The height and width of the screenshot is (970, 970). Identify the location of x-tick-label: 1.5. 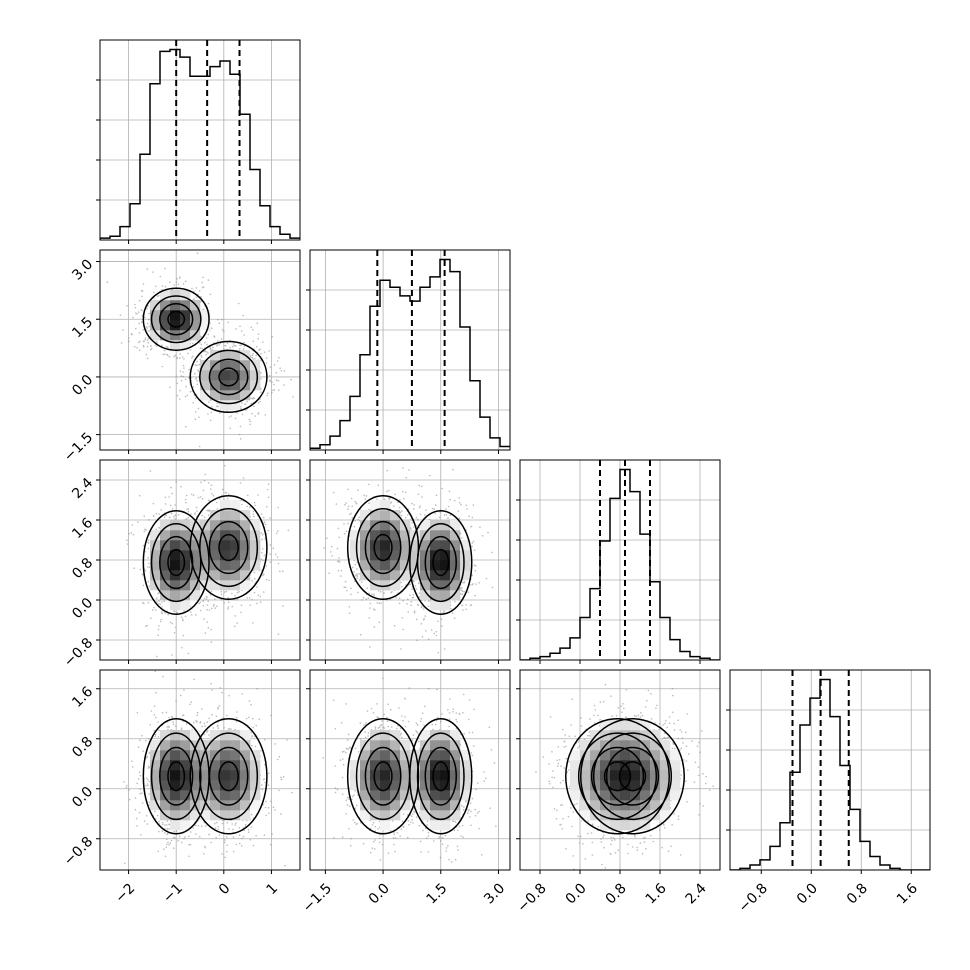
(436, 893).